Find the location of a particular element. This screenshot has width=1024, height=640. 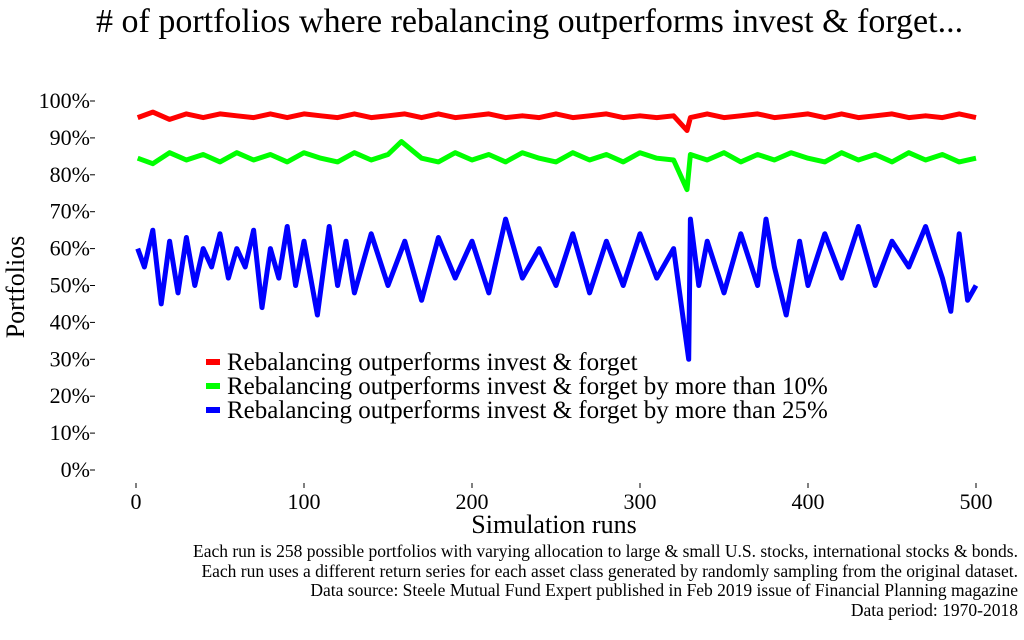

y-axis-title: Portfolios is located at coordinates (15, 287).